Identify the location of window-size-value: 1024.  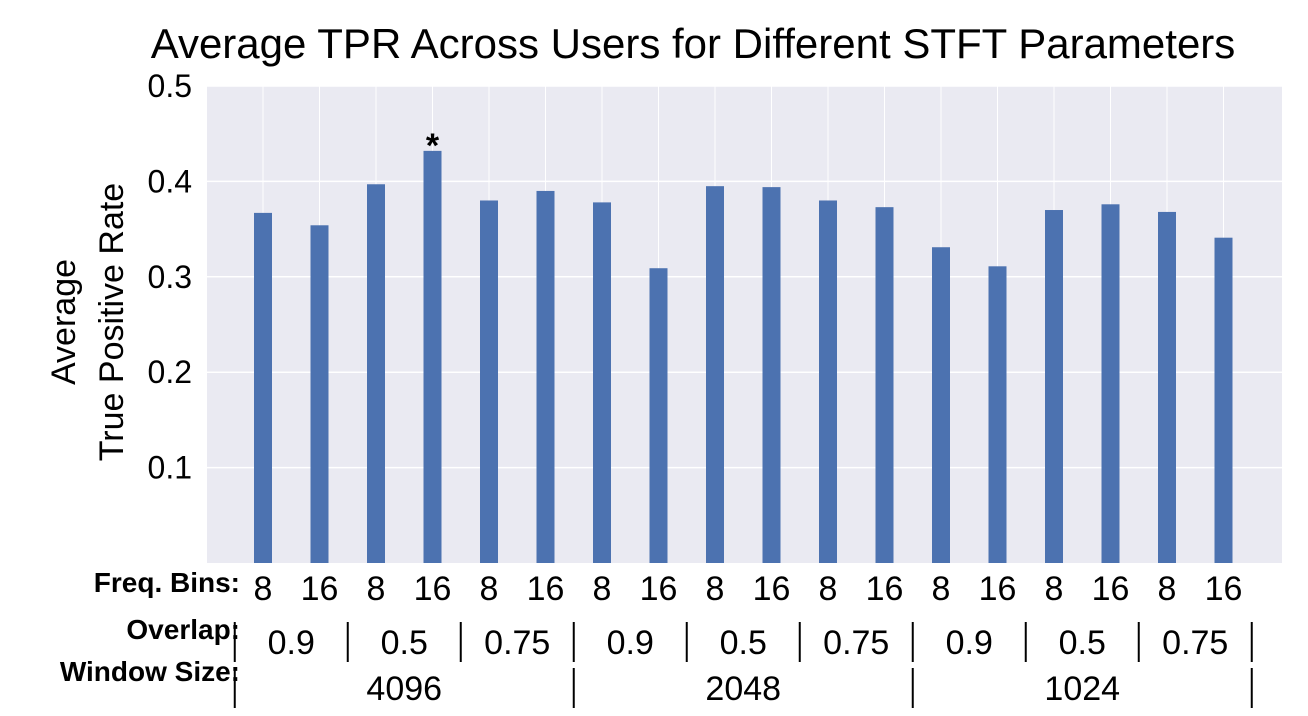
(1082, 689).